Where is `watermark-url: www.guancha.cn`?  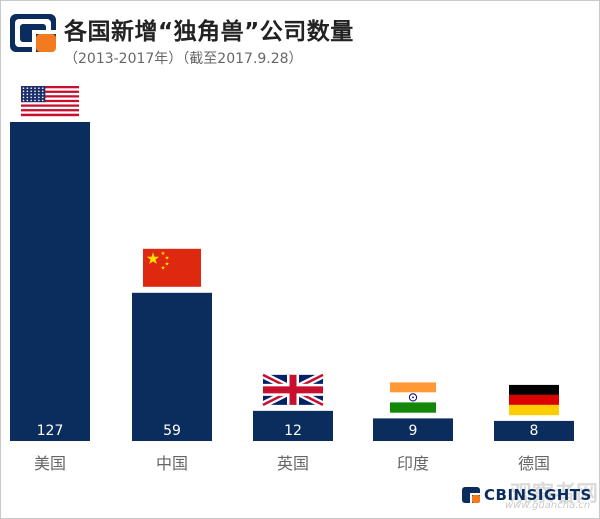 watermark-url: www.guancha.cn is located at coordinates (548, 505).